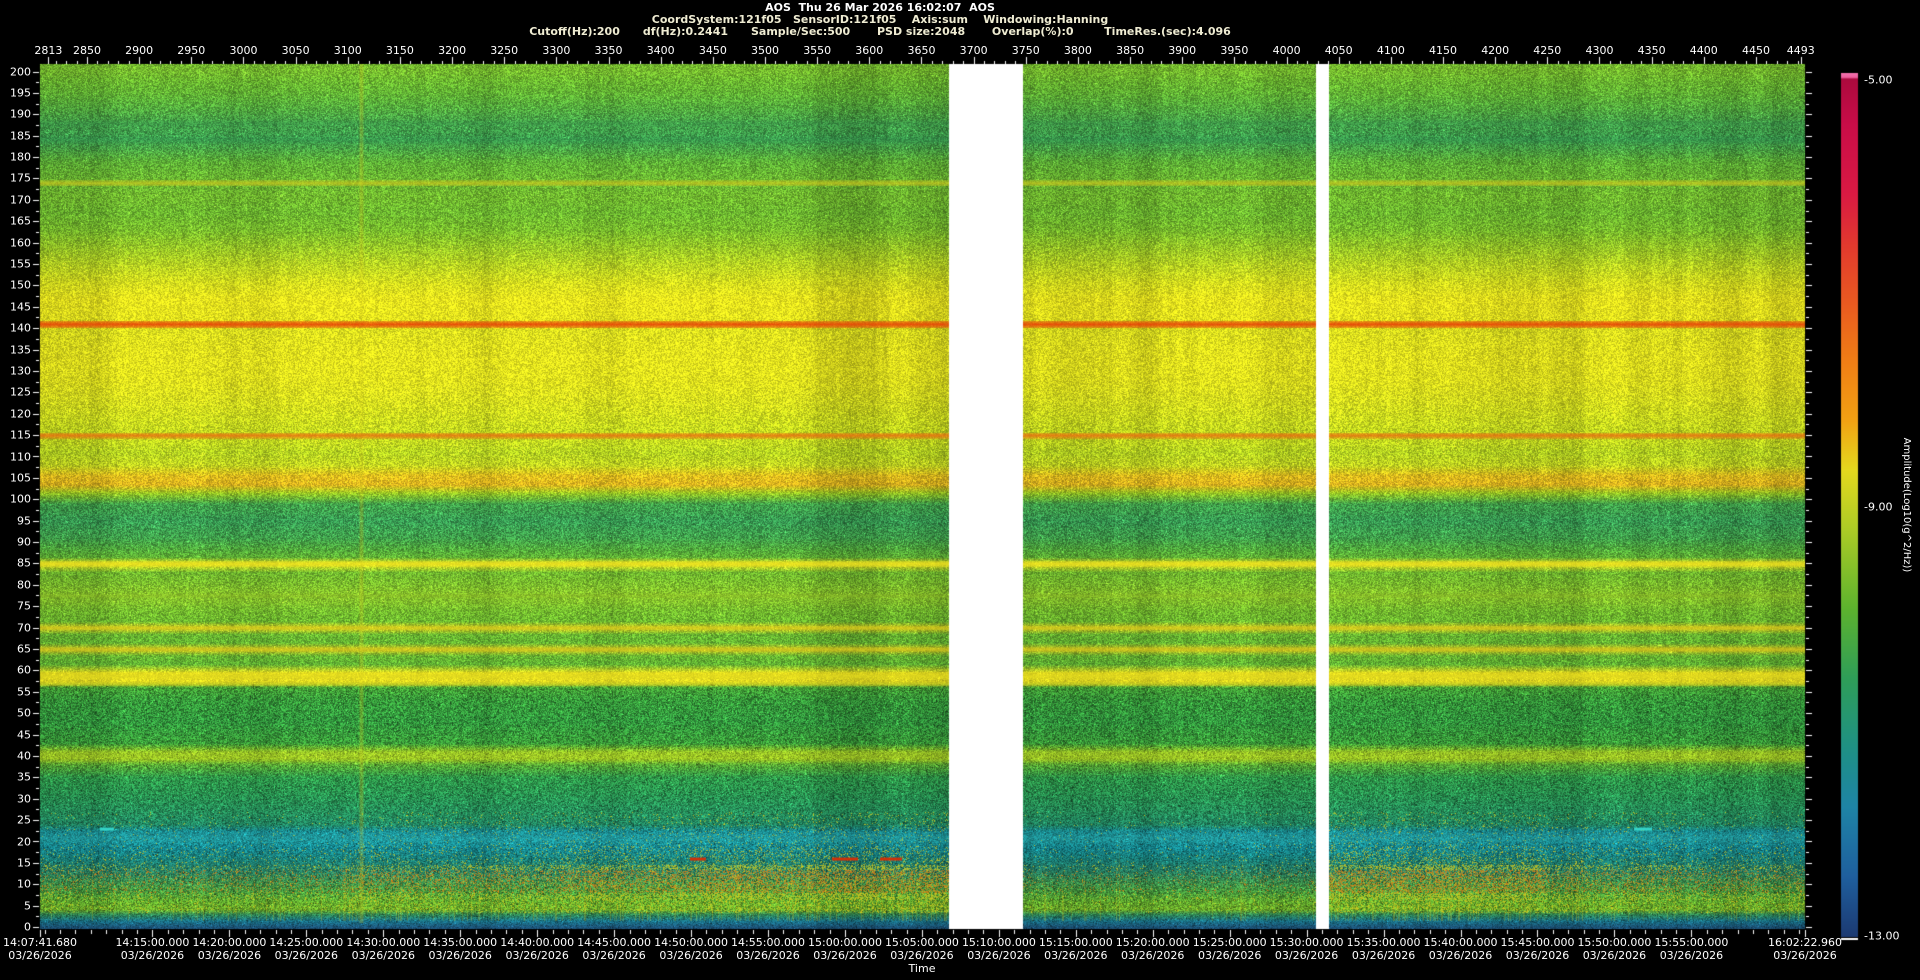  Describe the element at coordinates (24, 734) in the screenshot. I see `freq-axis-tick-label: 45` at that location.